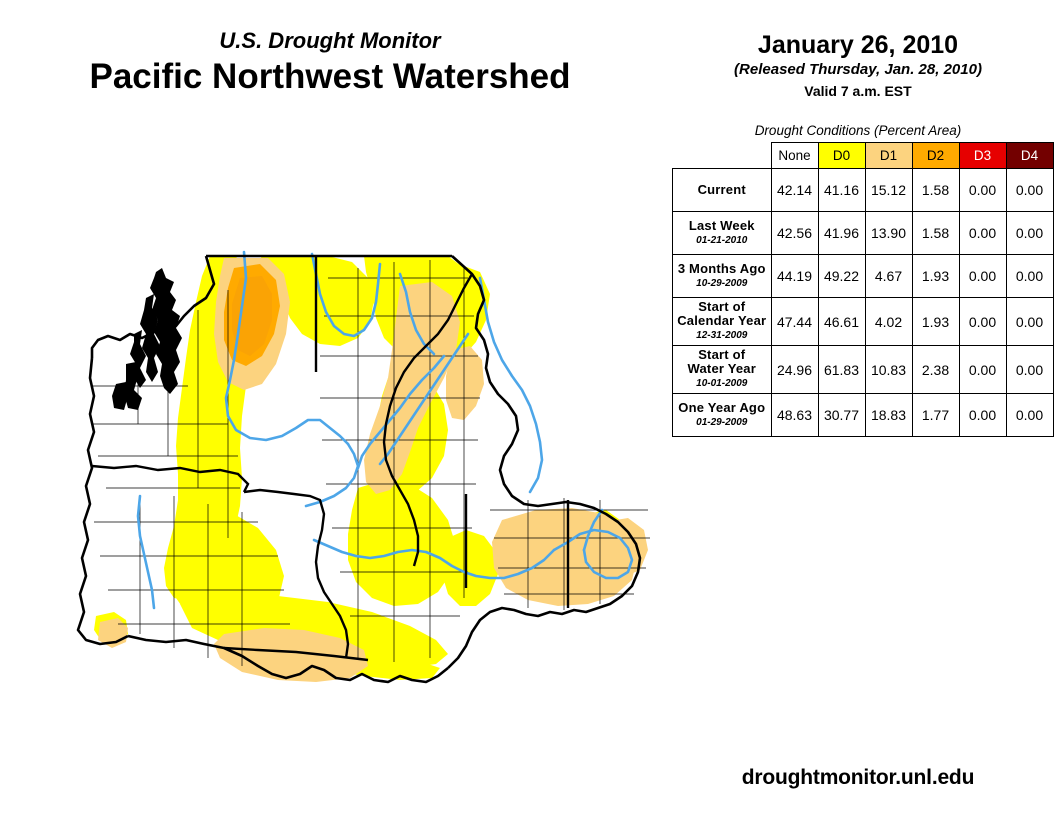 The image size is (1056, 816). Describe the element at coordinates (841, 190) in the screenshot. I see `cell-current-d0: 41.16` at that location.